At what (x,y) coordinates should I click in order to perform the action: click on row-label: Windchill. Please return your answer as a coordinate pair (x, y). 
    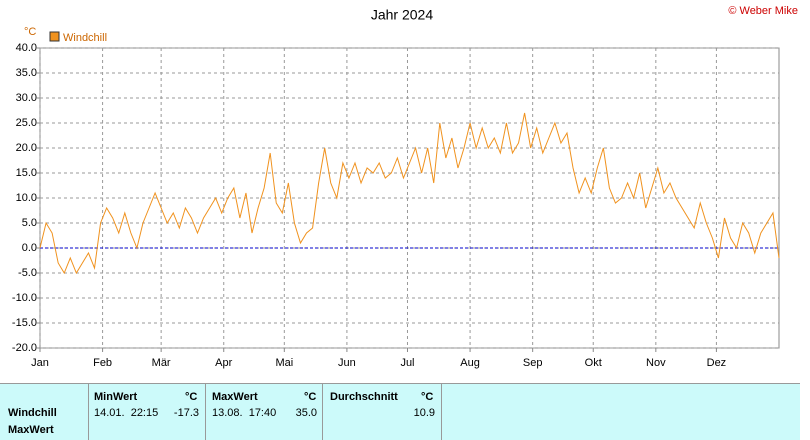
    Looking at the image, I should click on (32, 413).